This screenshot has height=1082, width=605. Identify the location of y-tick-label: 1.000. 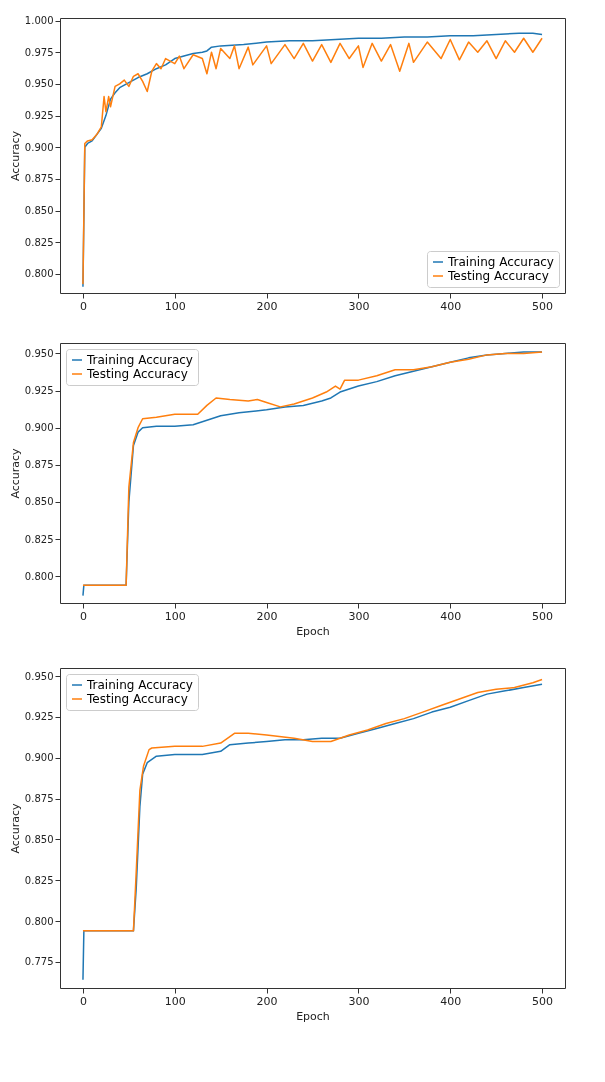
(39, 21).